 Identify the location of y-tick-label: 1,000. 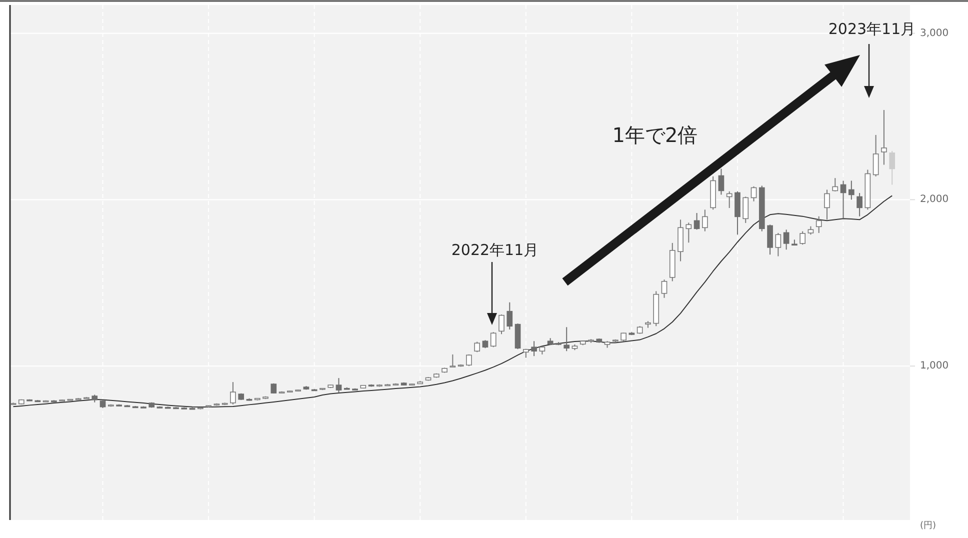
(934, 366).